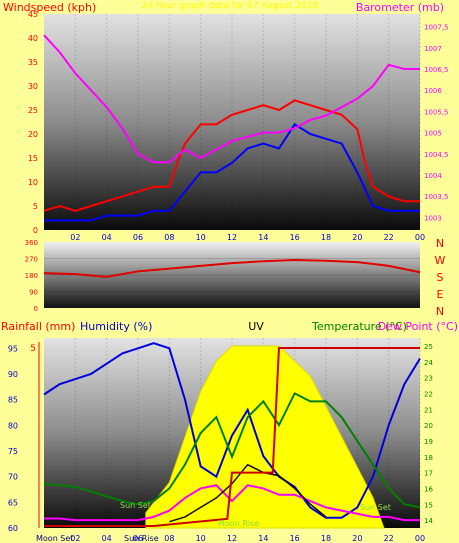 The image size is (459, 543). What do you see at coordinates (169, 538) in the screenshot?
I see `rain-x-tick-label: 08` at bounding box center [169, 538].